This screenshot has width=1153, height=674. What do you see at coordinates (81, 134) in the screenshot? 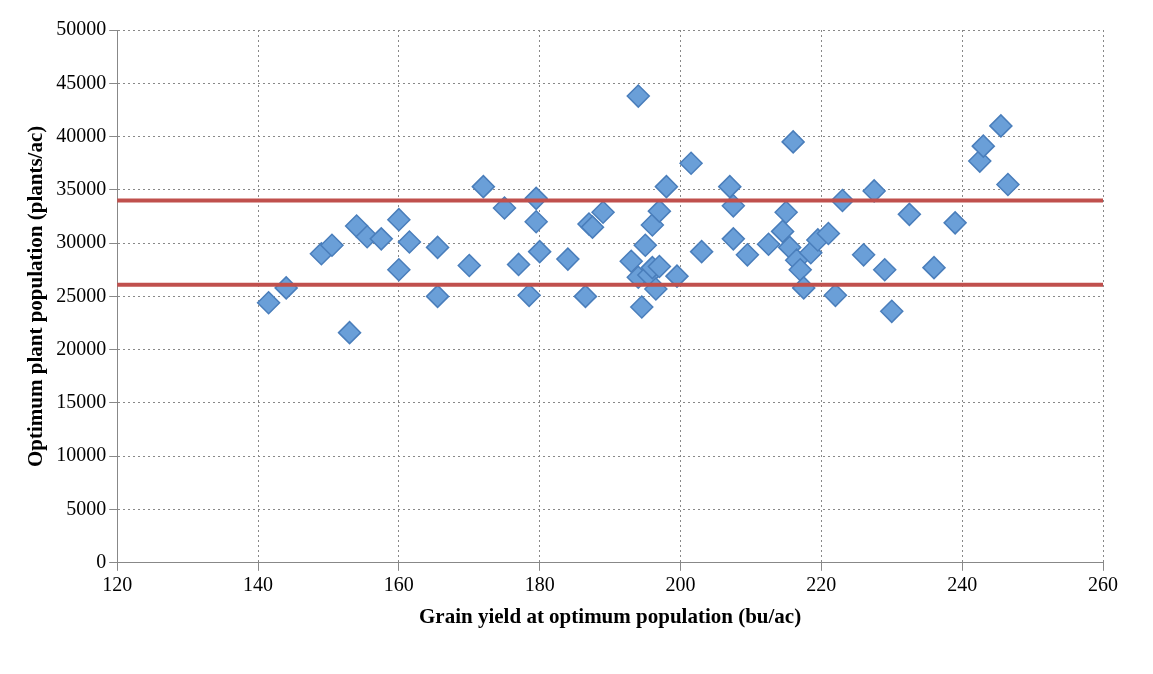
I see `y-tick-label: 40000` at bounding box center [81, 134].